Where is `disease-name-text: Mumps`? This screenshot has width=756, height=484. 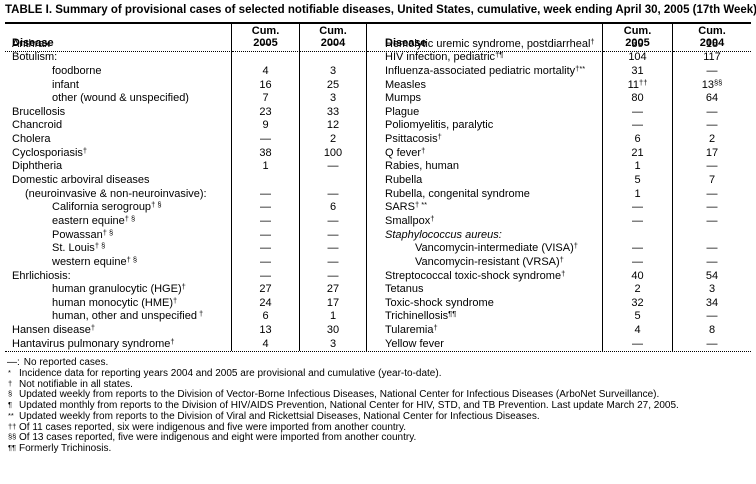
disease-name-text: Mumps is located at coordinates (403, 98).